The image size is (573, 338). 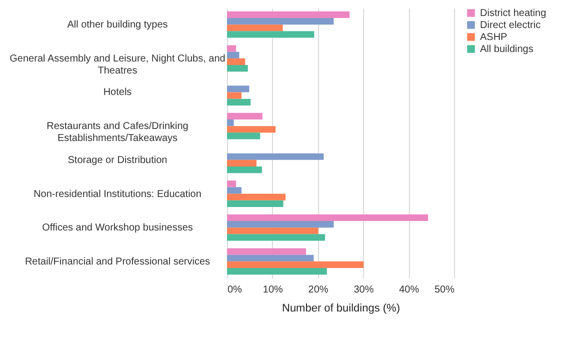 I want to click on x-tick-label: 10%, so click(x=273, y=290).